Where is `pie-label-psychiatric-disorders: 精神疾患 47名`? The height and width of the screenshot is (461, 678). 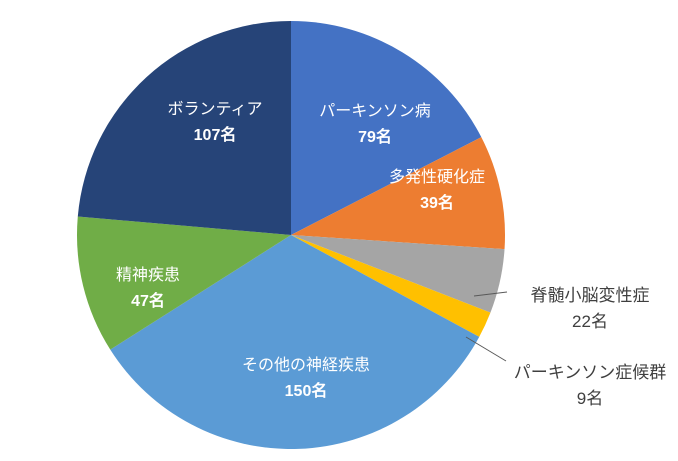 pie-label-psychiatric-disorders: 精神疾患 47名 is located at coordinates (148, 289).